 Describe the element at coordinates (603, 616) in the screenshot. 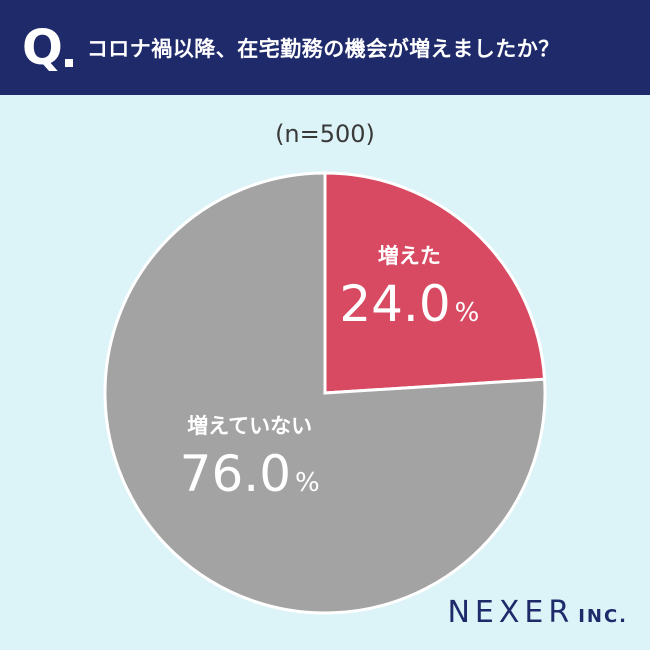

I see `logo-sub-text: INC.` at that location.